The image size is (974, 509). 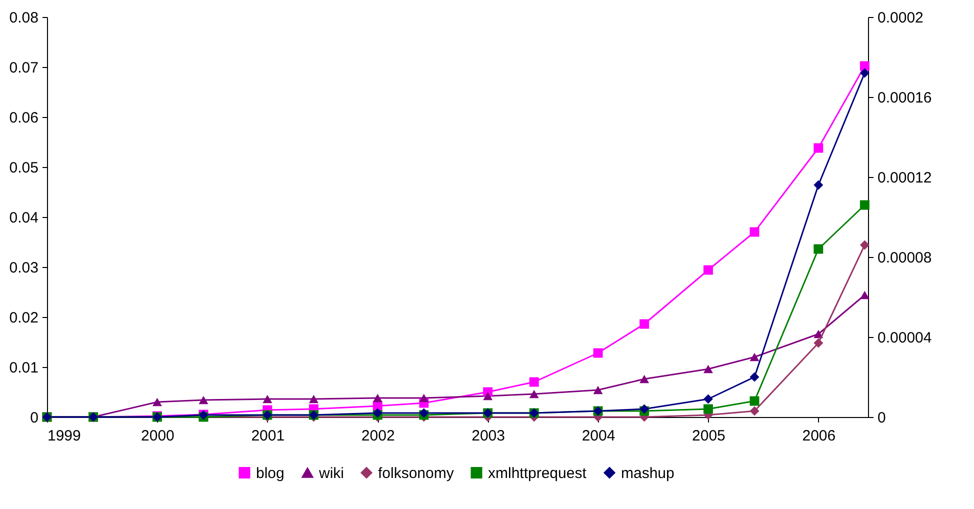 What do you see at coordinates (901, 18) in the screenshot?
I see `y2-tick-label: 0.0002` at bounding box center [901, 18].